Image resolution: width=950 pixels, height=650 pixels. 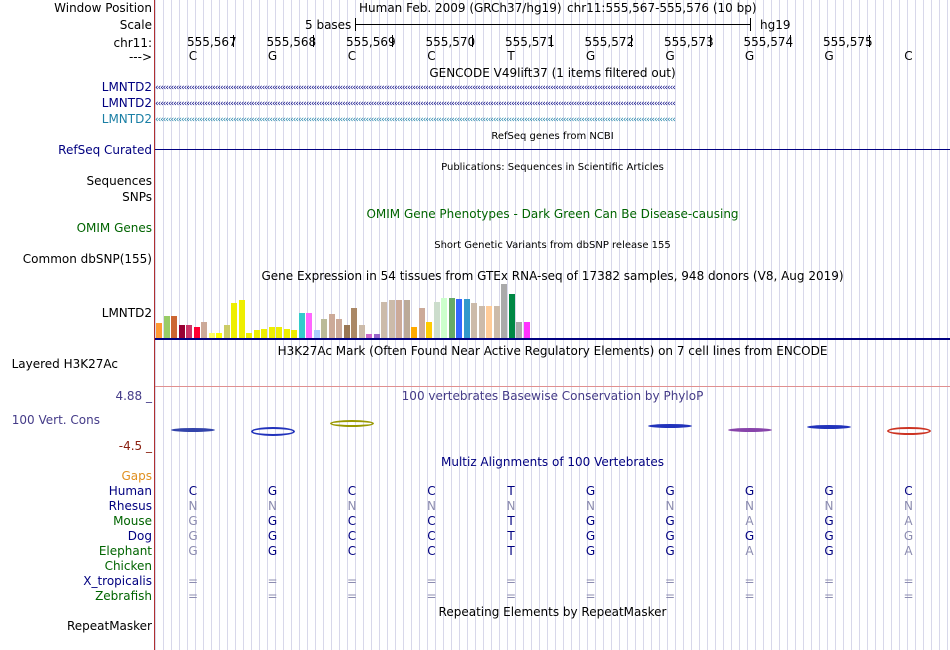 What do you see at coordinates (123, 596) in the screenshot?
I see `species-label: Zebrafish` at bounding box center [123, 596].